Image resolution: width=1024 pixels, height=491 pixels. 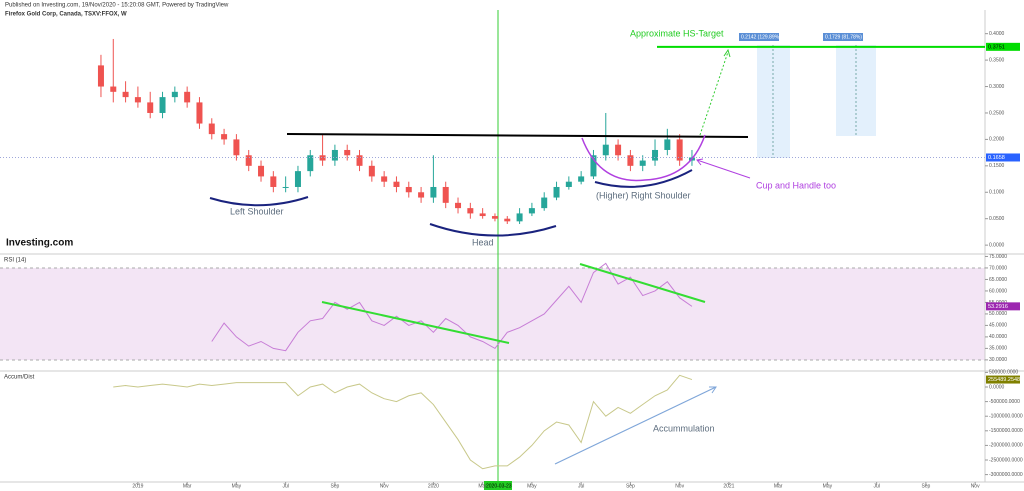 What do you see at coordinates (996, 47) in the screenshot?
I see `last-value-label: 0.3751` at bounding box center [996, 47].